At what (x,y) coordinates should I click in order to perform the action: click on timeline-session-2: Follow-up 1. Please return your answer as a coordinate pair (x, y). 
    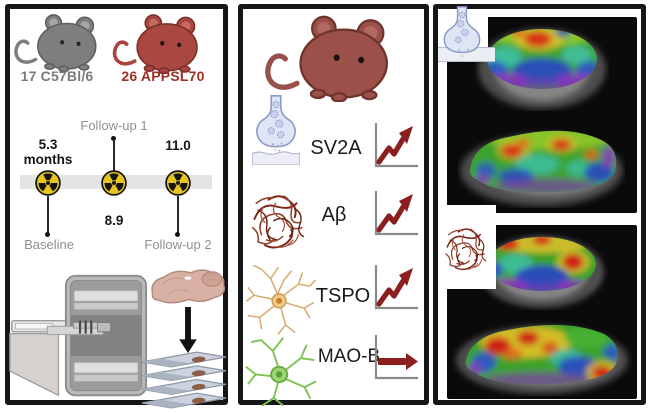
    Looking at the image, I should click on (114, 125).